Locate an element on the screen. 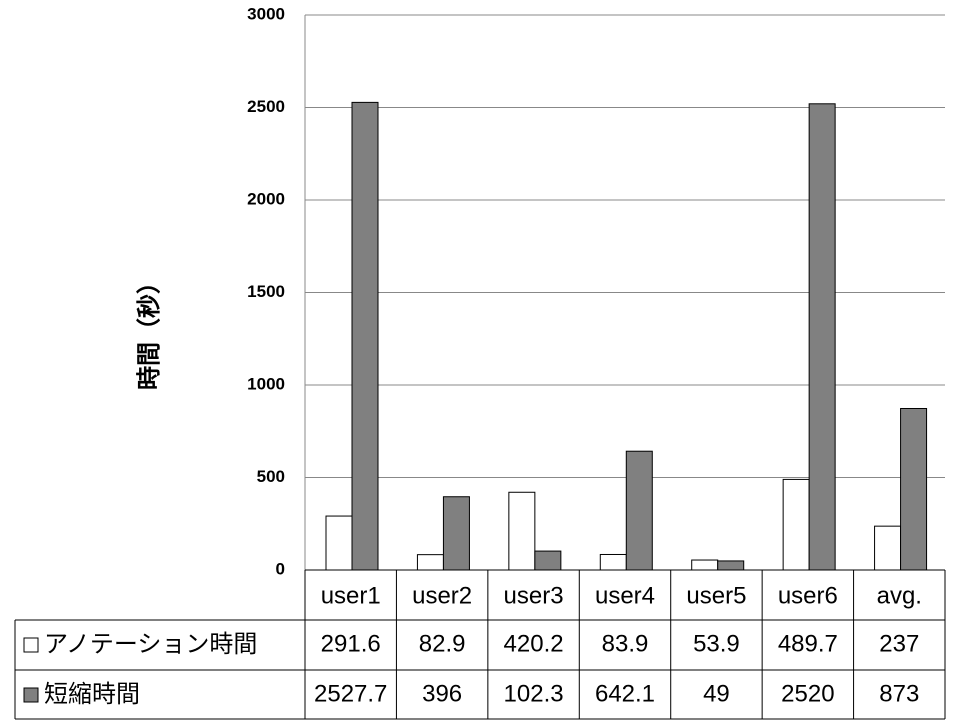  y-tick-label: 0 is located at coordinates (280, 568).